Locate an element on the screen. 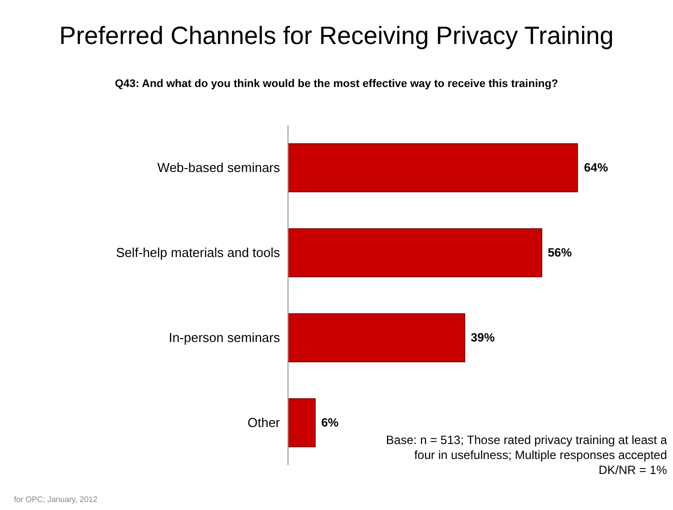 The height and width of the screenshot is (510, 673). y-tick-label: Web-based seminars is located at coordinates (218, 168).